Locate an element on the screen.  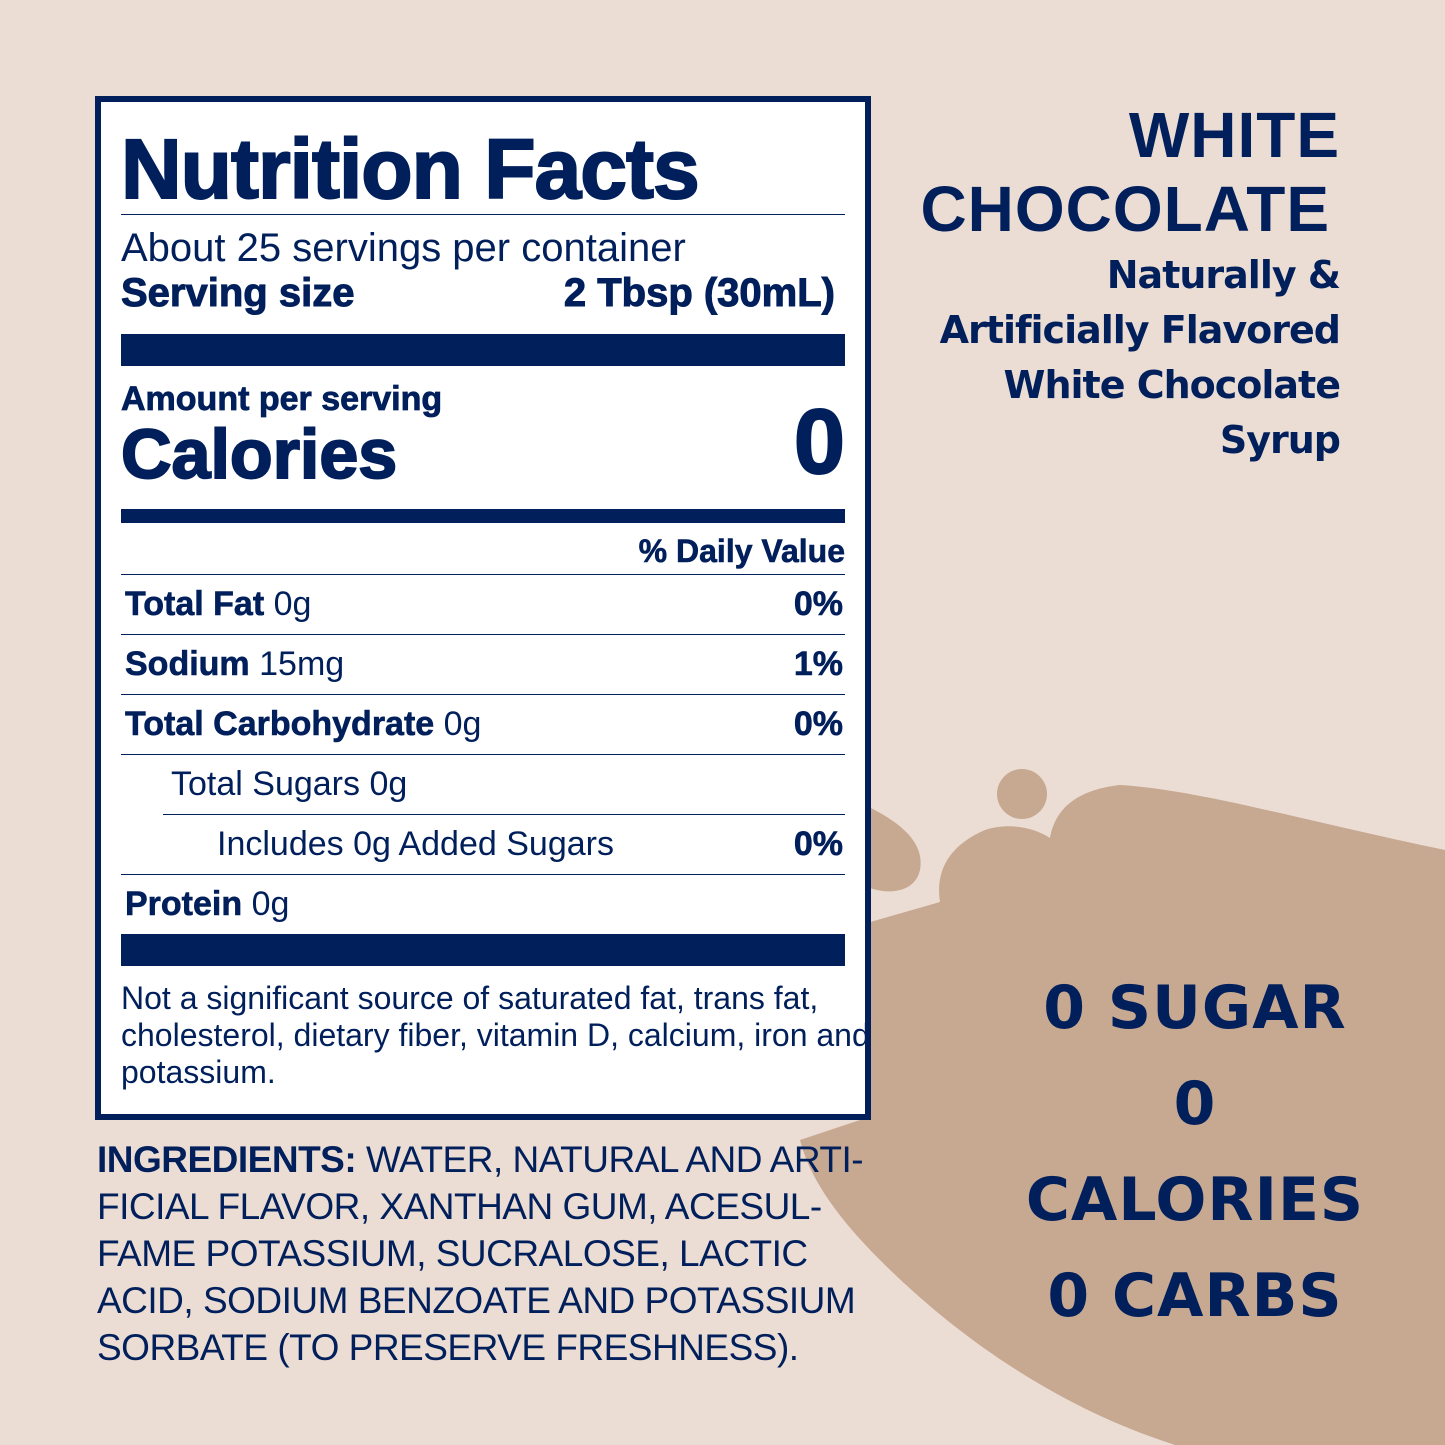
label-title: Nutrition Facts is located at coordinates (410, 169).